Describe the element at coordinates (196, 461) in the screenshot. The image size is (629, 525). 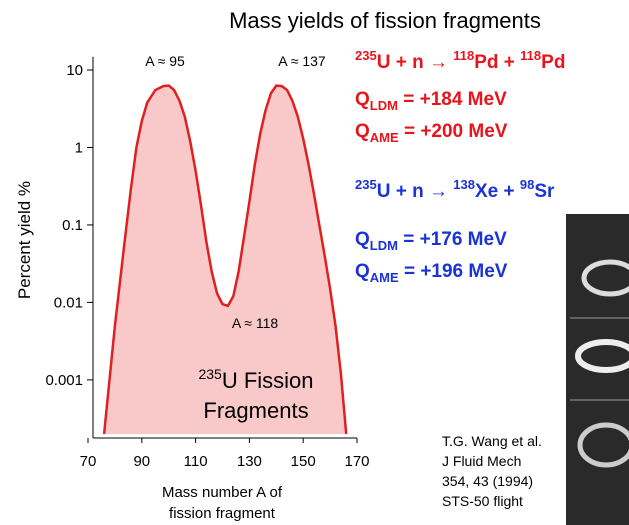
I see `x-tick-label: 110` at that location.